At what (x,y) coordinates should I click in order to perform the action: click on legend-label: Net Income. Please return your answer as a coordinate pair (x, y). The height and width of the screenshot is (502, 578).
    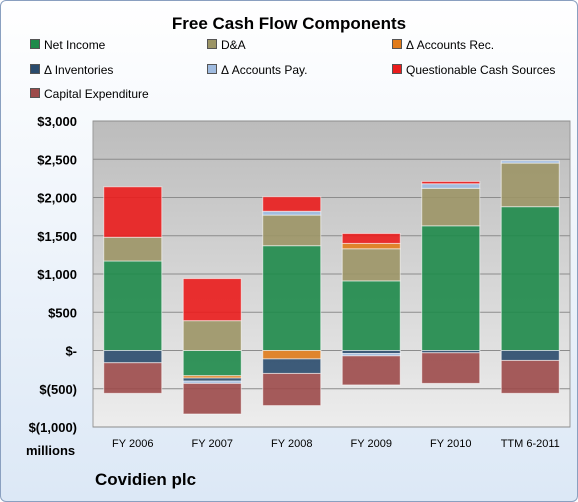
    Looking at the image, I should click on (75, 45).